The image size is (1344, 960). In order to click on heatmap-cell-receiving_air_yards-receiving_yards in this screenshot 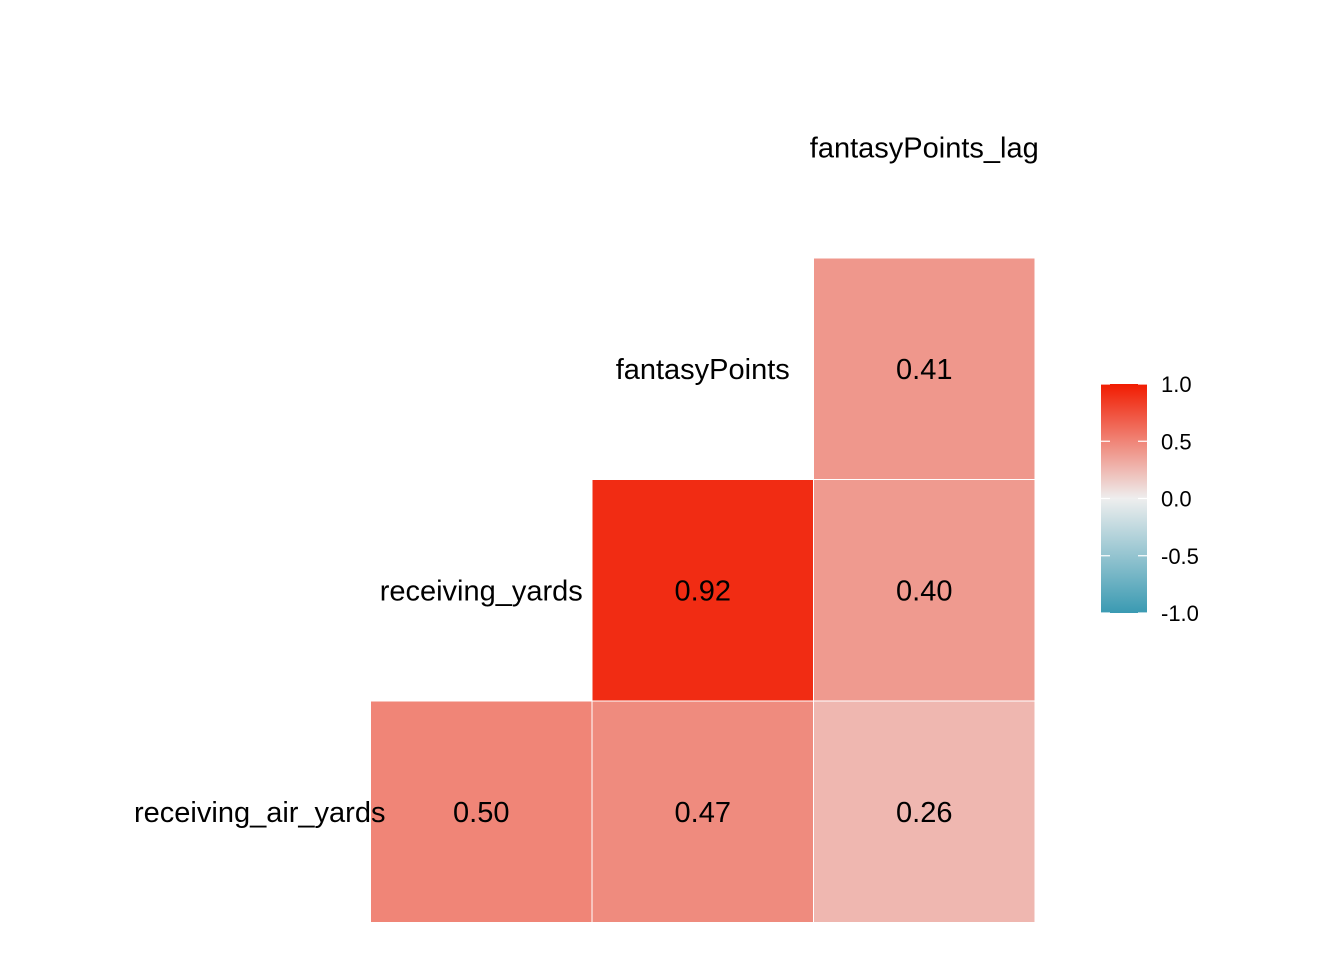, I will do `click(481, 811)`.